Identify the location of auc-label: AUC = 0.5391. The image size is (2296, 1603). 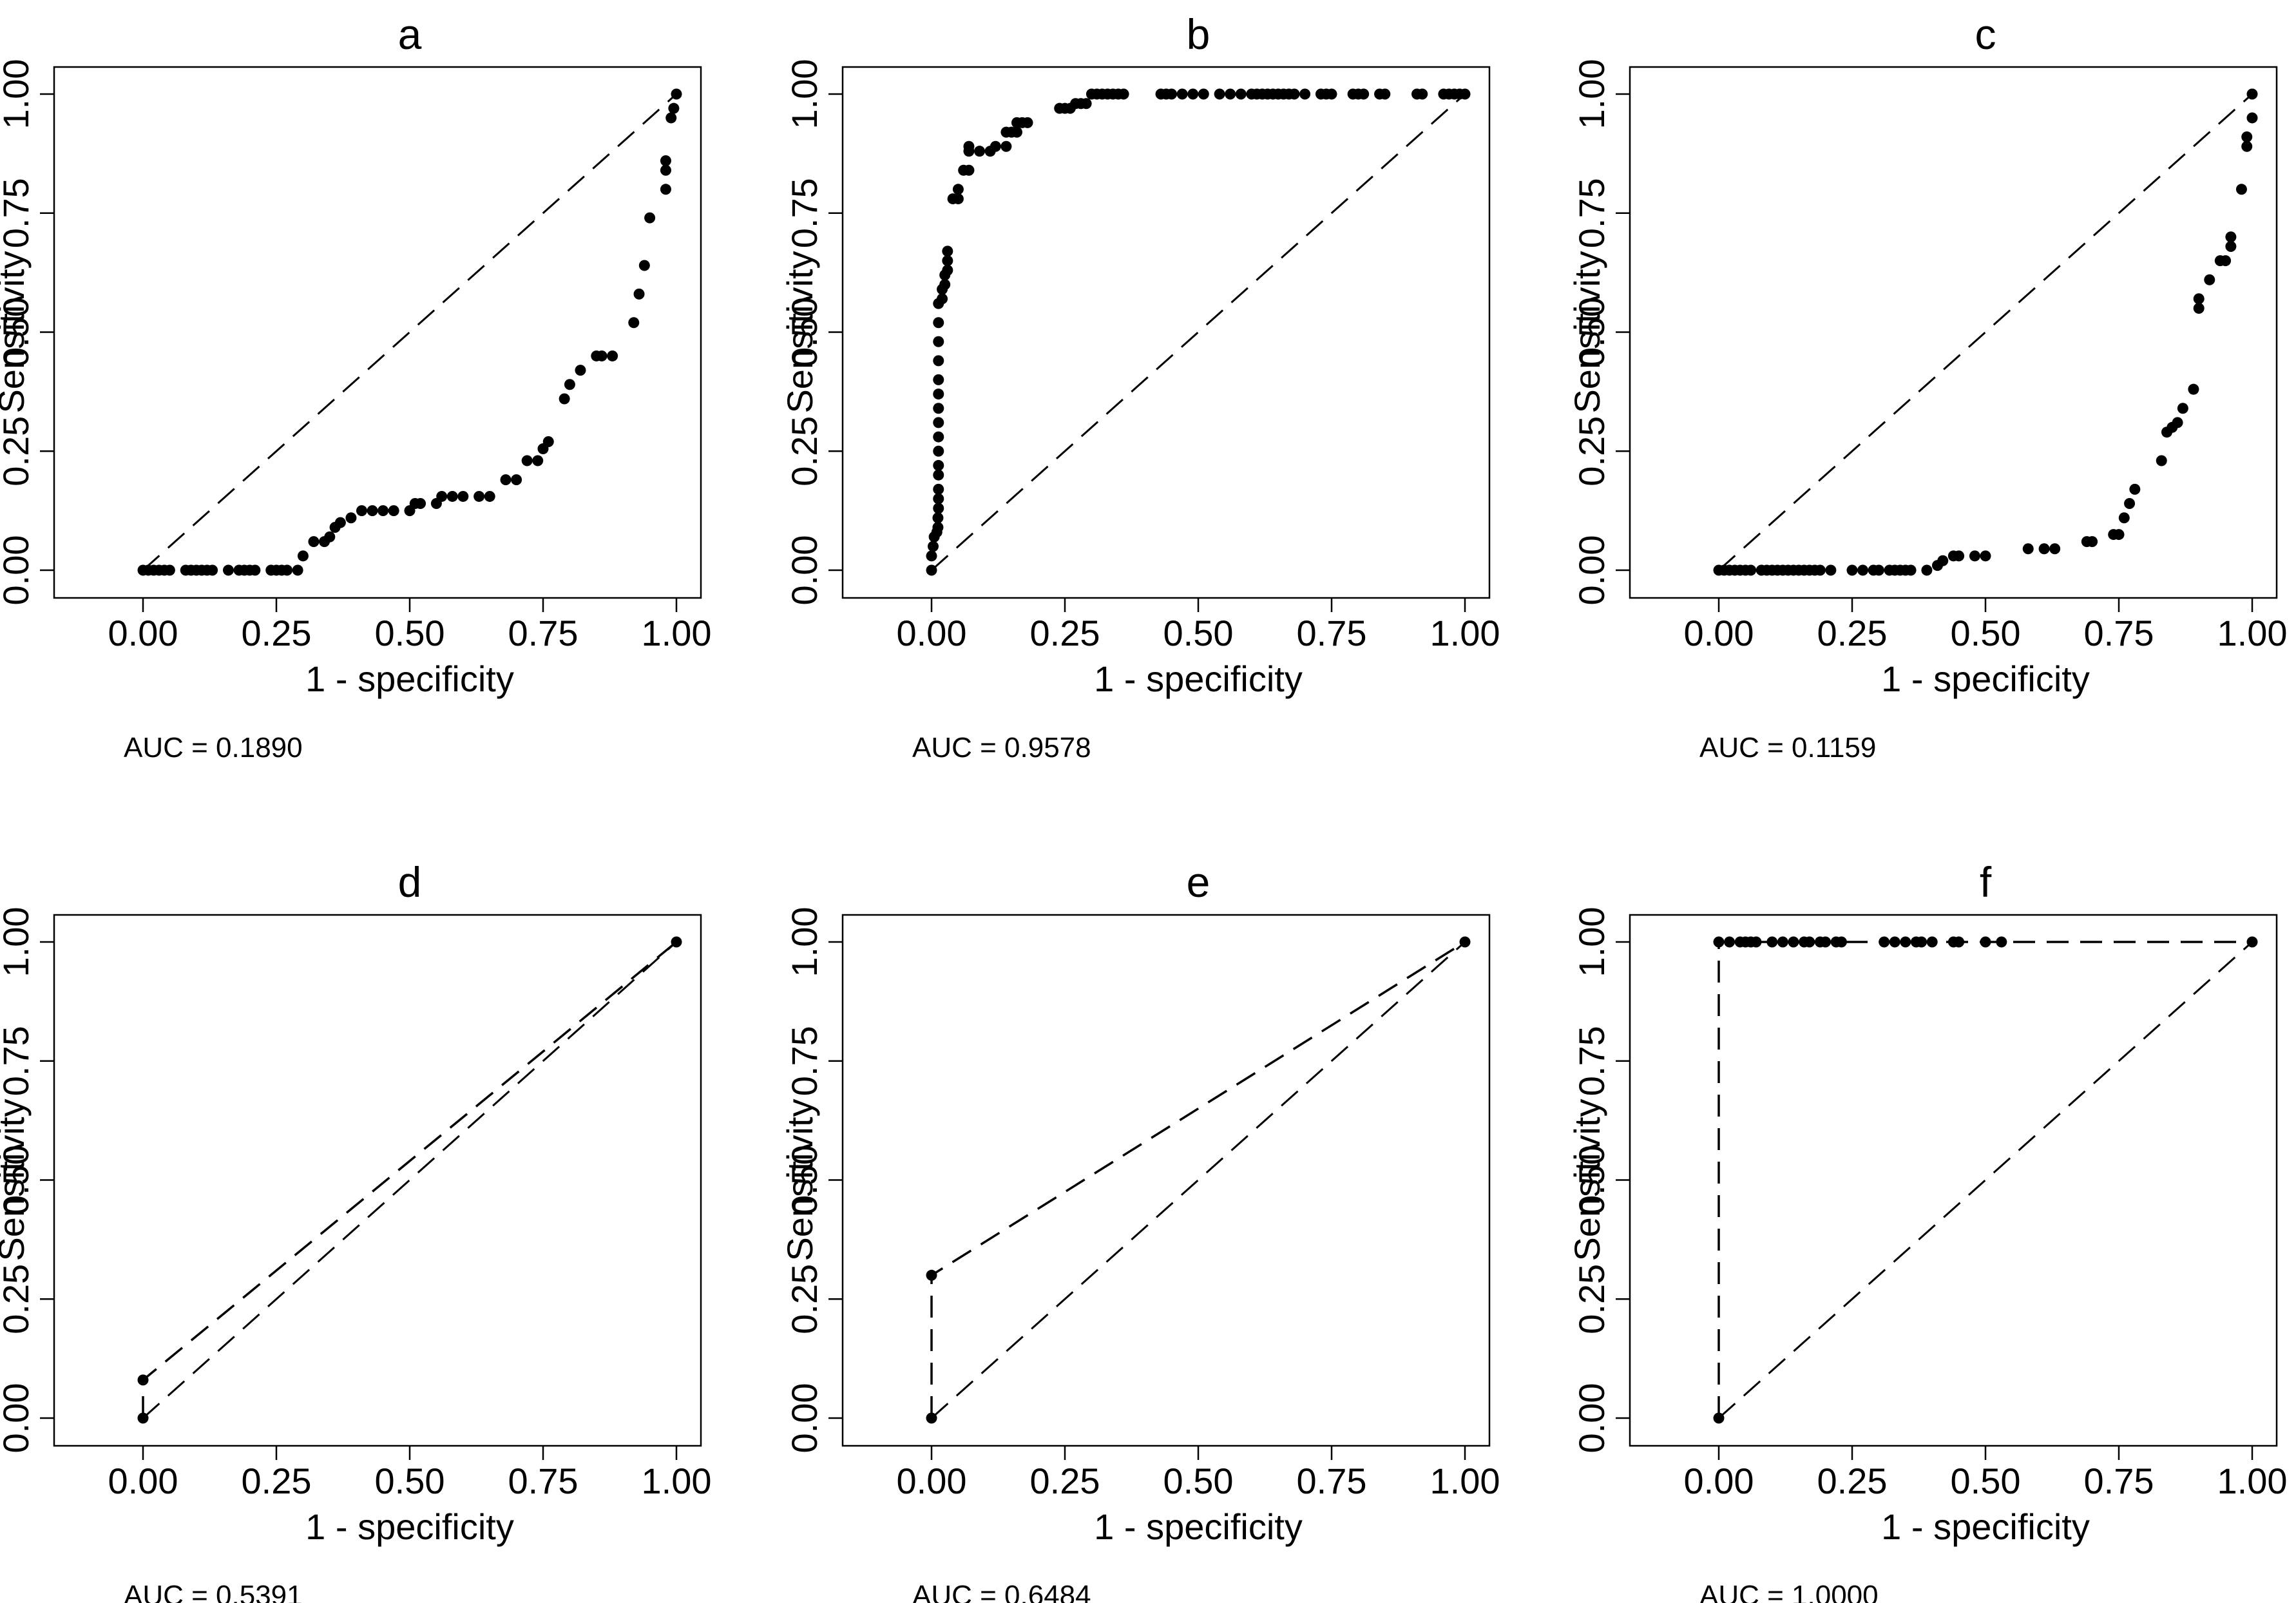
(213, 1591).